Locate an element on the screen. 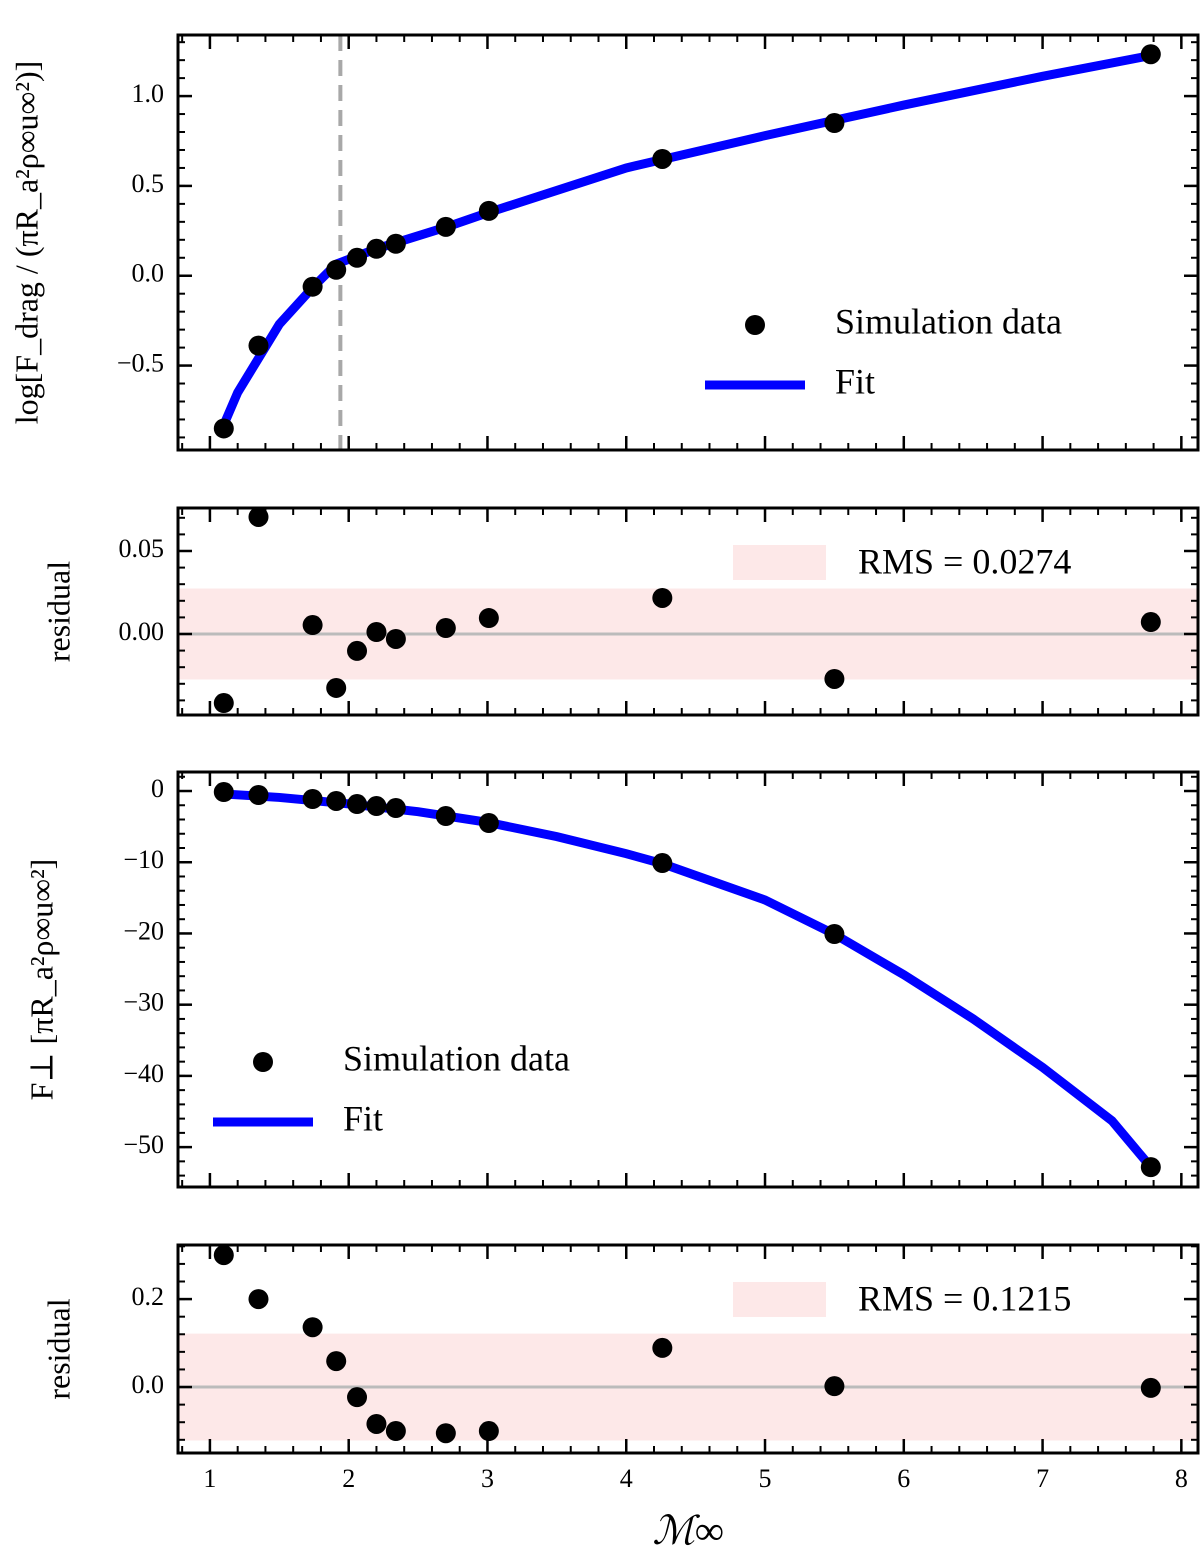 The image size is (1200, 1560). x-tick-label: 4 is located at coordinates (626, 1478).